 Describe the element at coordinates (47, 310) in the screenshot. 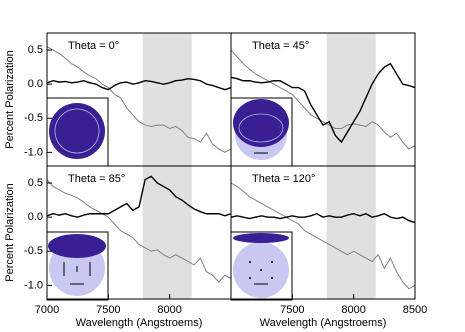

I see `x-tick-label: 7000` at that location.